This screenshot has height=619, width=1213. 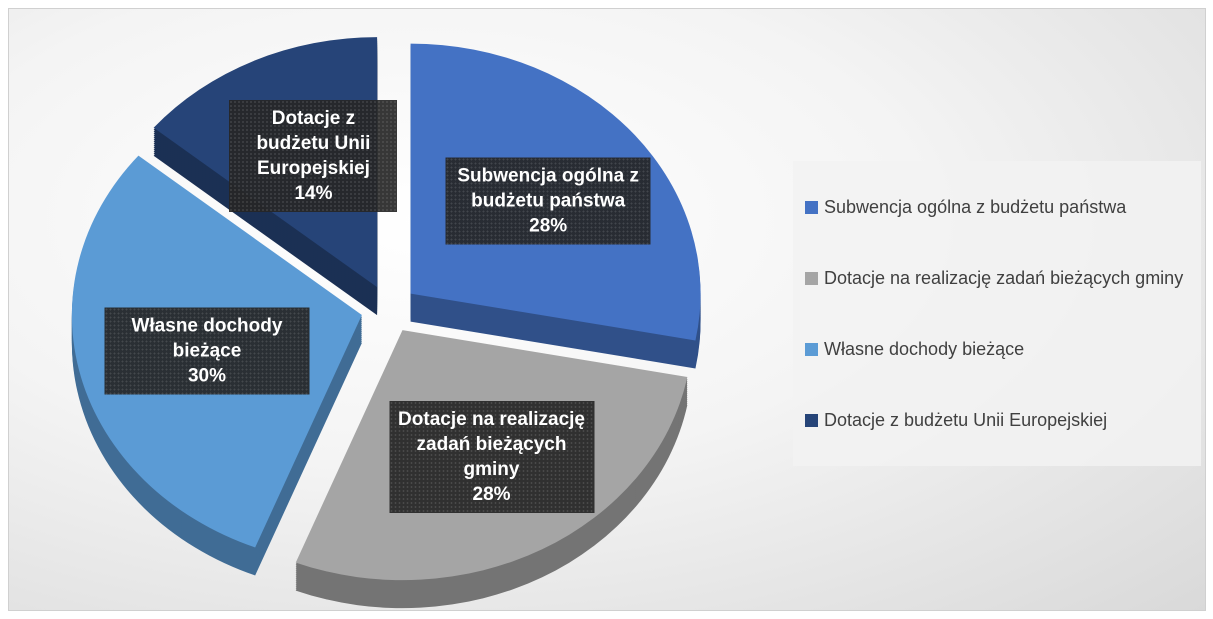 I want to click on label-value: 14%, so click(x=313, y=193).